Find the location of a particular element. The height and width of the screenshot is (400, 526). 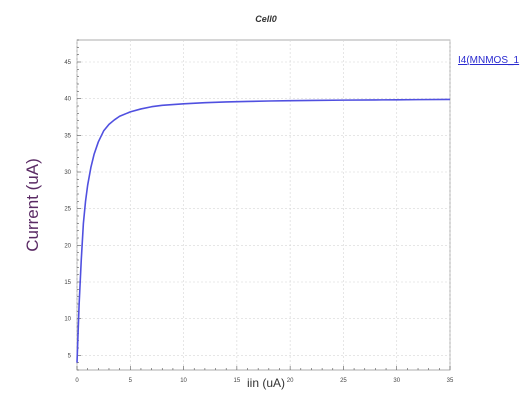

x-tick-label: 25 is located at coordinates (343, 381).